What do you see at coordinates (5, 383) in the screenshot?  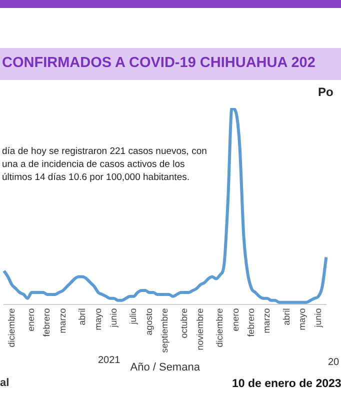 I see `text: al` at bounding box center [5, 383].